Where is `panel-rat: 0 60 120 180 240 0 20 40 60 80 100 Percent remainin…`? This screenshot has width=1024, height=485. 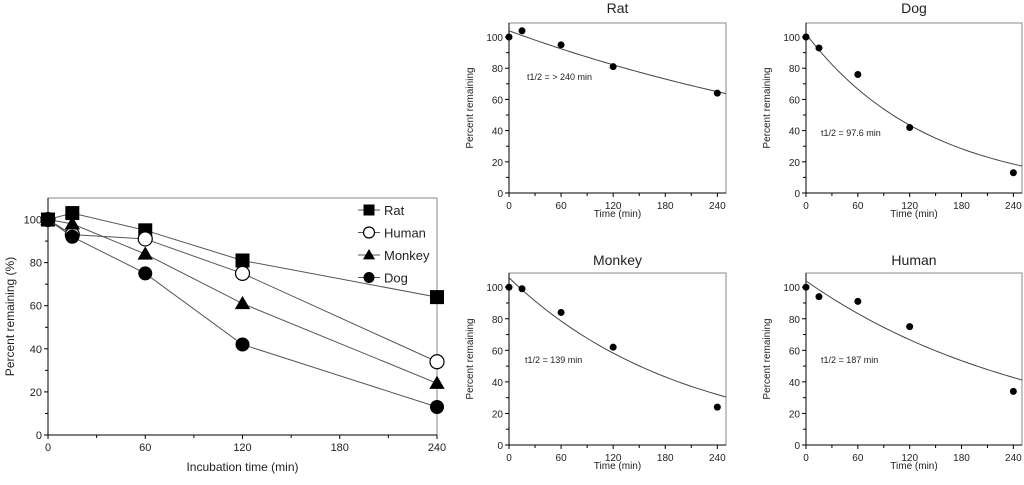
panel-rat: 0 60 120 180 240 0 20 40 60 80 100 Percent remainin… is located at coordinates (596, 110).